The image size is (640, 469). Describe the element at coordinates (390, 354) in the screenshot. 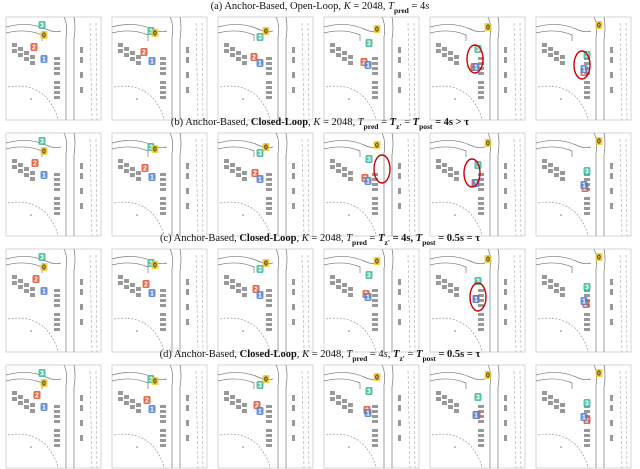

I see `caption-segment: ,` at that location.